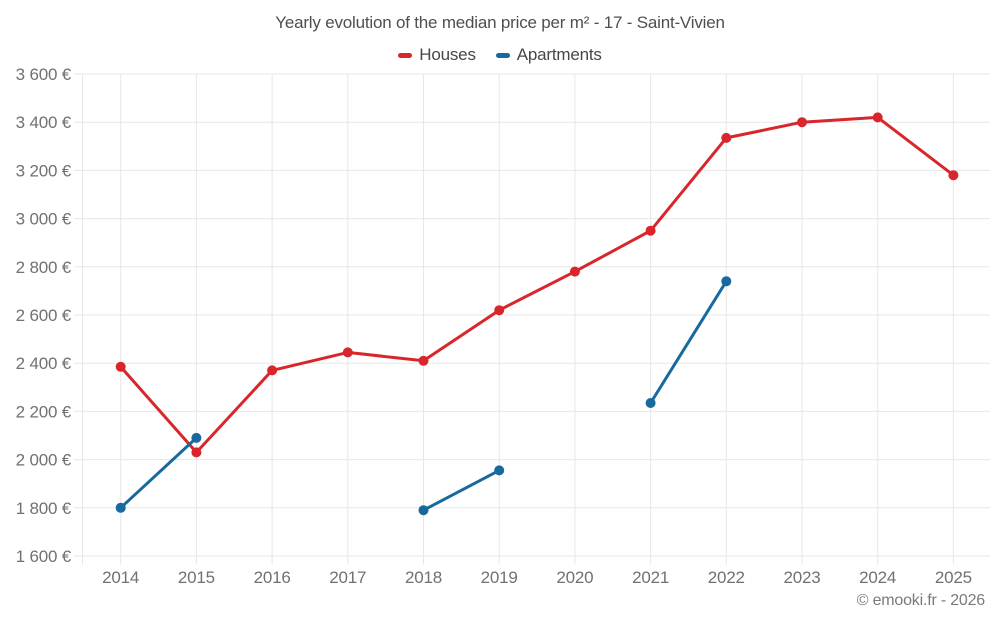  What do you see at coordinates (44, 460) in the screenshot?
I see `svg-text: 2 000 €` at bounding box center [44, 460].